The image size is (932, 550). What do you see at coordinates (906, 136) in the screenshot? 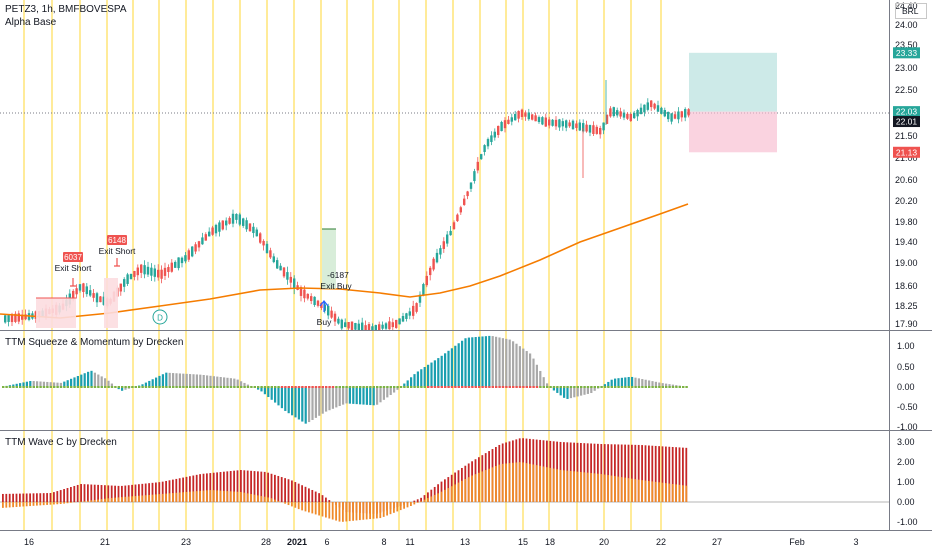
I see `price-tick-label: 21.50` at bounding box center [906, 136].